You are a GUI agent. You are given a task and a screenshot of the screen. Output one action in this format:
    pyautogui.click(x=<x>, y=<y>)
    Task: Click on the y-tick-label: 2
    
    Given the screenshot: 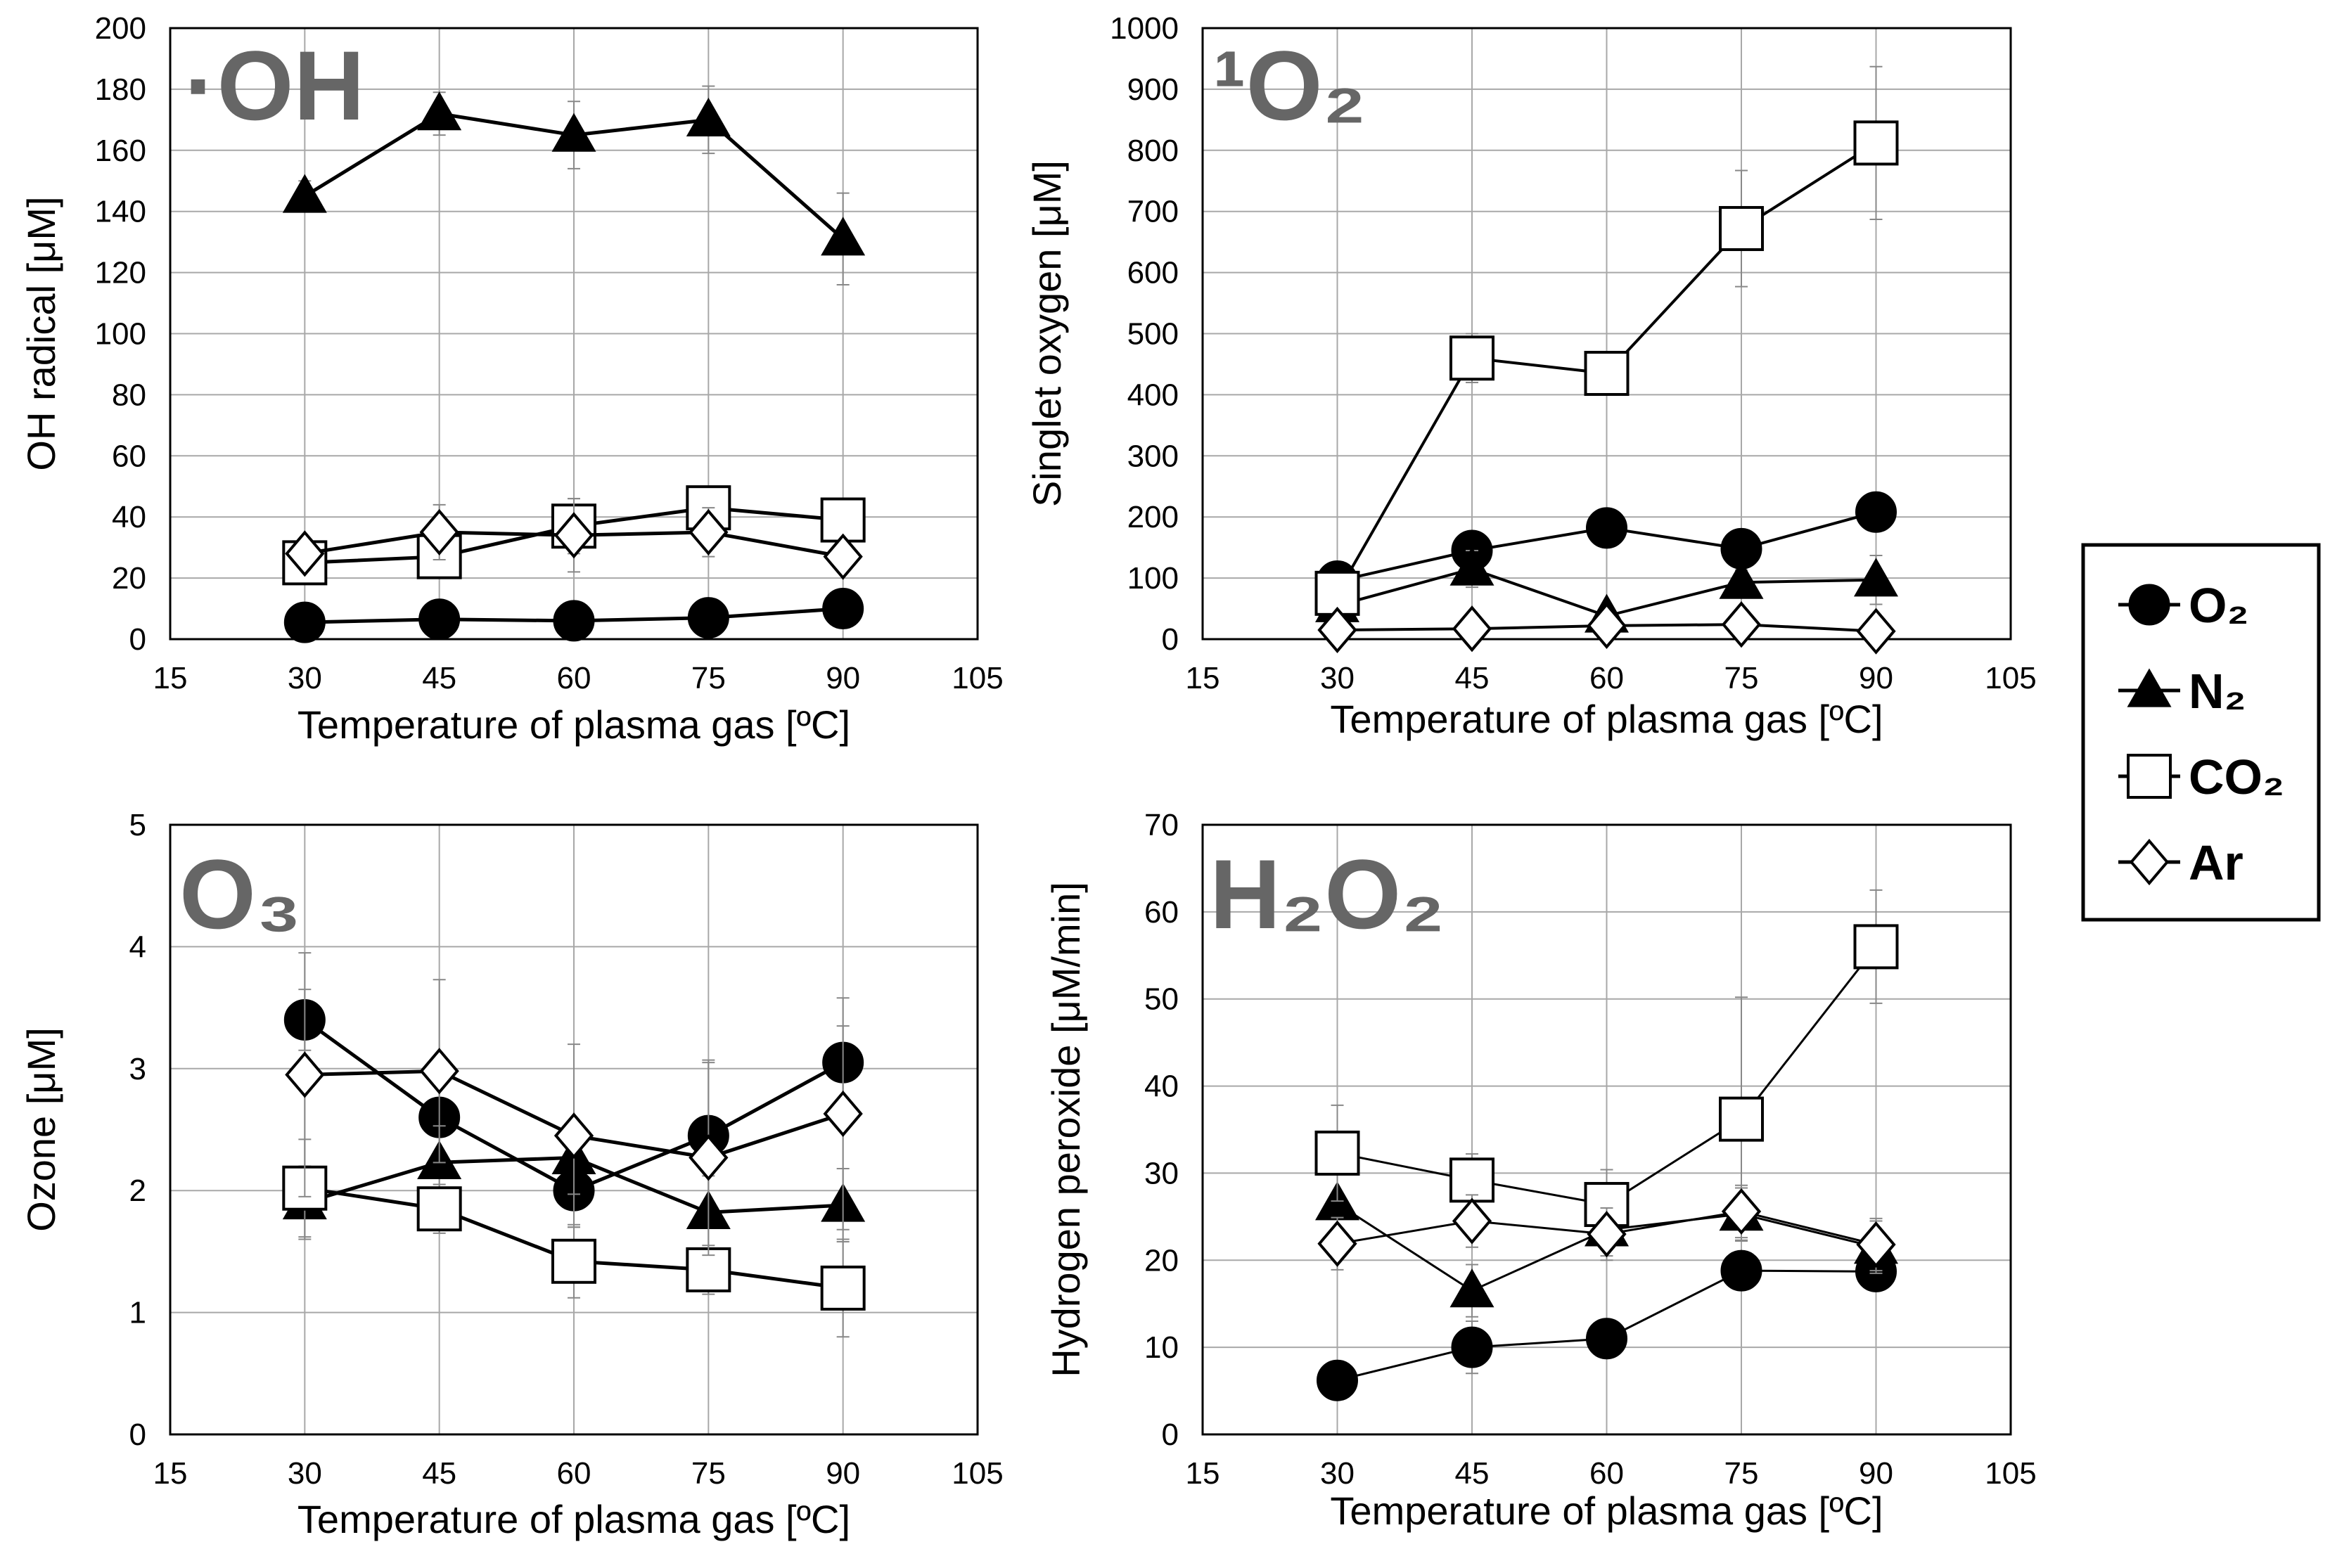 What is the action you would take?
    pyautogui.click(x=137, y=1191)
    